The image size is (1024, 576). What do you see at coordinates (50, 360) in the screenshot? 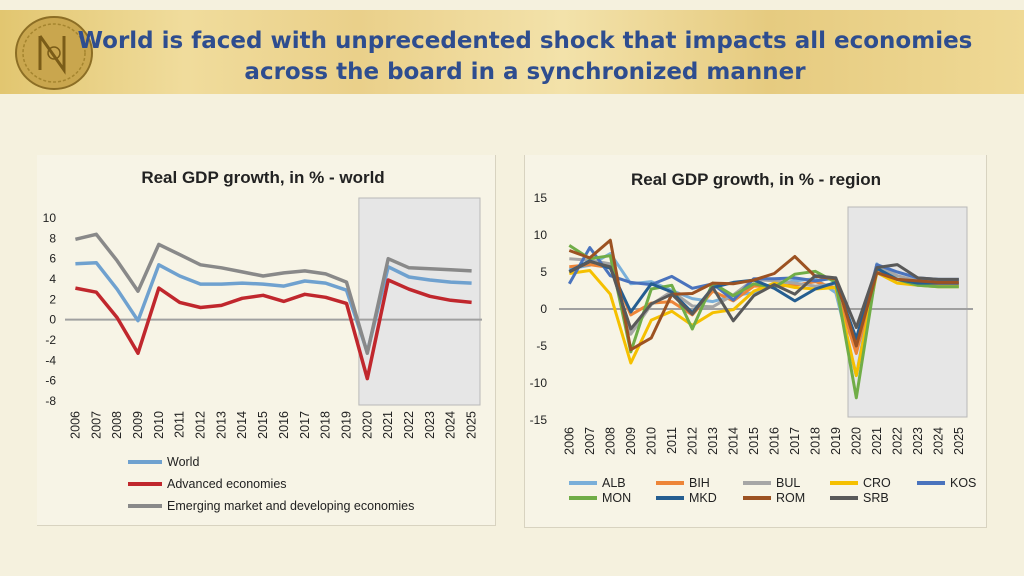
I see `world-ytick-label: -4` at bounding box center [50, 360].